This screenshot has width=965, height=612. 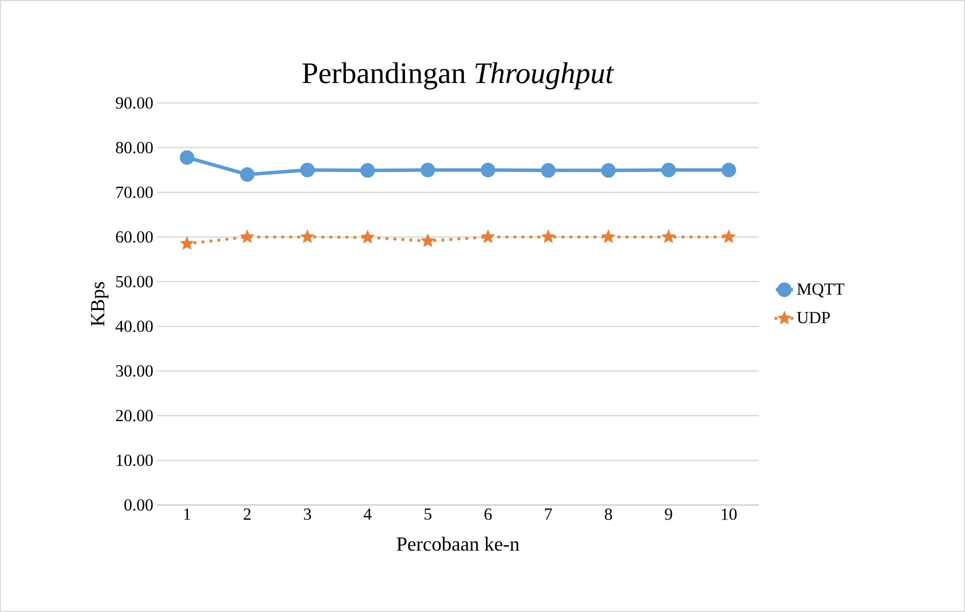 What do you see at coordinates (458, 76) in the screenshot?
I see `chart-title: Perbandingan Throughput` at bounding box center [458, 76].